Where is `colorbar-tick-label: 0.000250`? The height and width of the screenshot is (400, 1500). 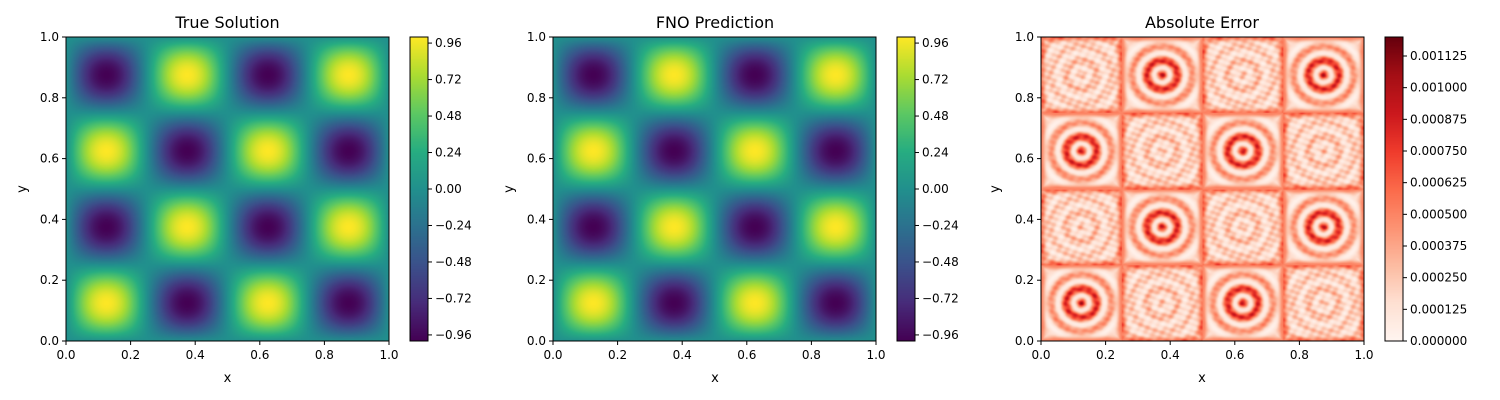 colorbar-tick-label: 0.000250 is located at coordinates (1438, 278).